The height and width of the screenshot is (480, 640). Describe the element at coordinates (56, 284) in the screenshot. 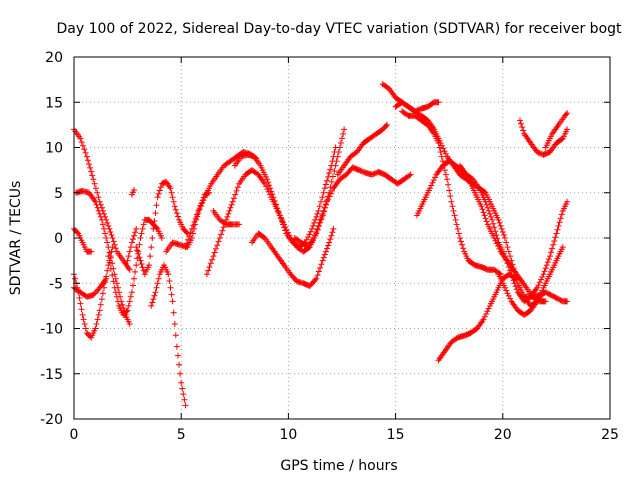

I see `y-tick-label: -5` at that location.